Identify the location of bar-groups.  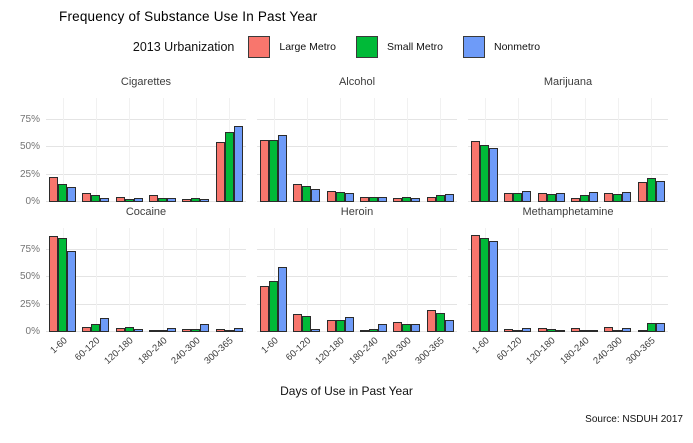
(357, 280).